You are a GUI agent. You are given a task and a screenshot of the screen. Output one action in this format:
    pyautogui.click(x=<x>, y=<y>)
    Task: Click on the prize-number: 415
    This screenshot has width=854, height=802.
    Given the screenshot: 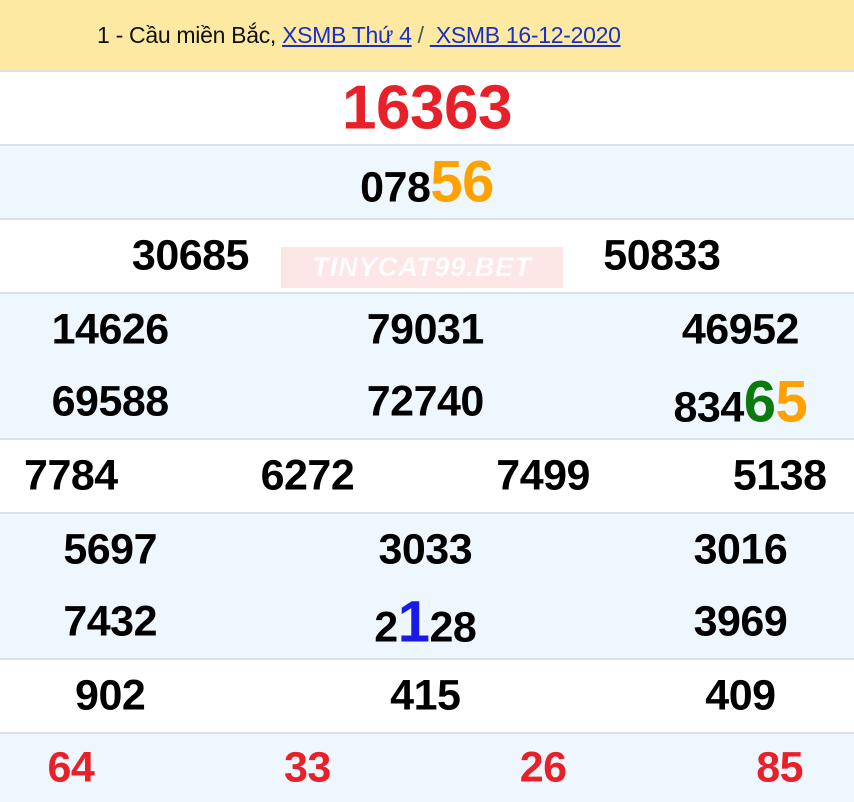 What is the action you would take?
    pyautogui.click(x=425, y=696)
    